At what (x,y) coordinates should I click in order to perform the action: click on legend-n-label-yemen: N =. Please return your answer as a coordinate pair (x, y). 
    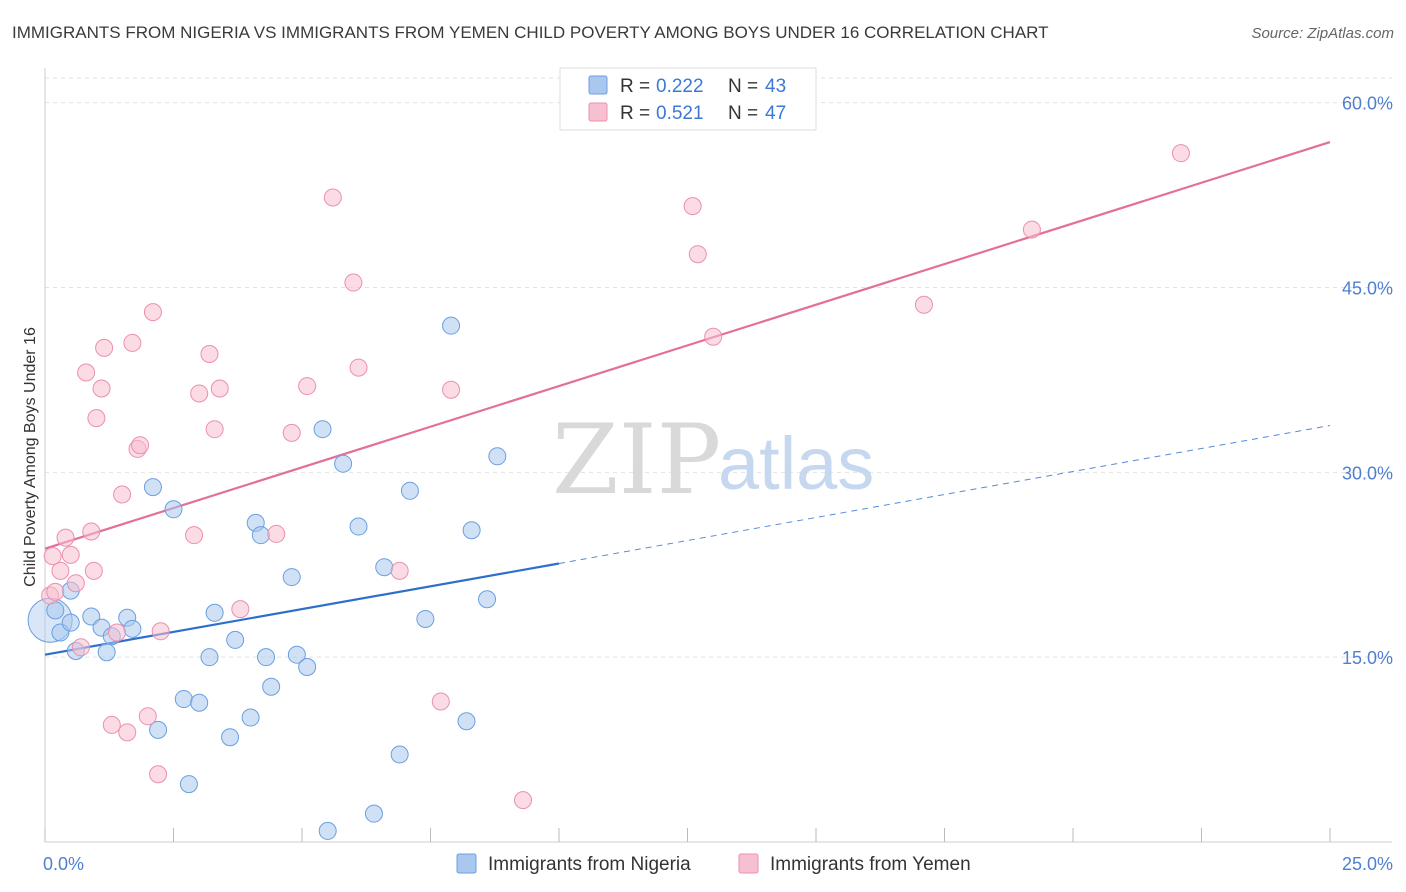
    Looking at the image, I should click on (743, 113).